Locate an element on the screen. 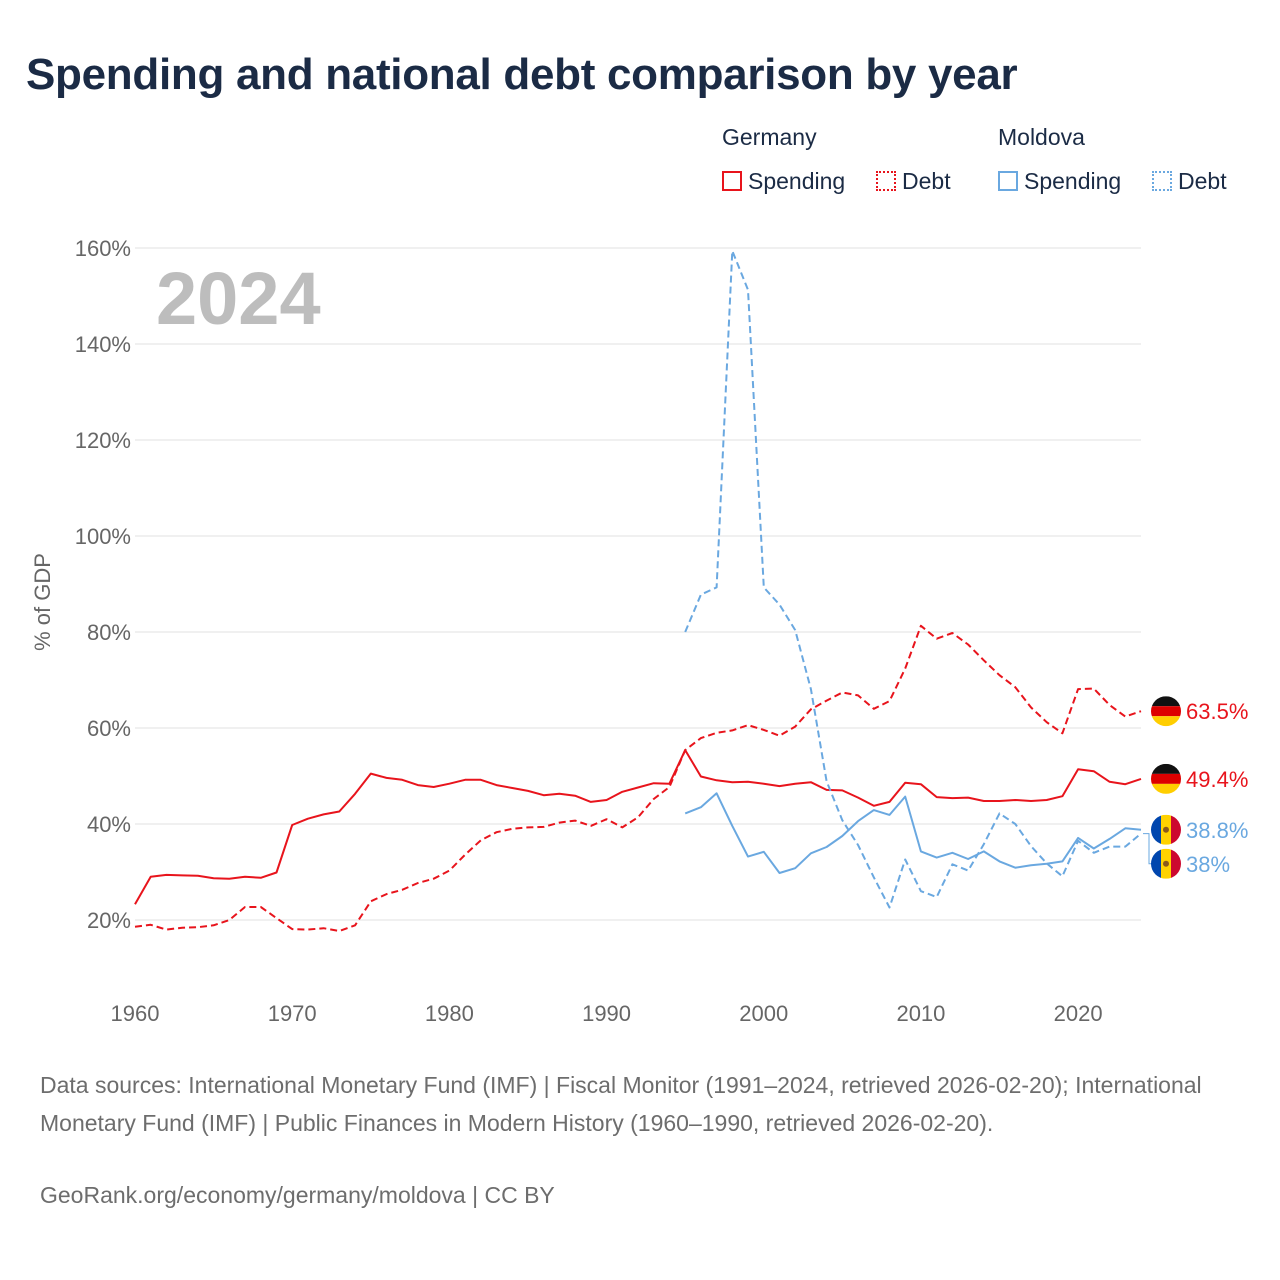 The height and width of the screenshot is (1280, 1280). end-value-label: 49.4% is located at coordinates (1217, 779).